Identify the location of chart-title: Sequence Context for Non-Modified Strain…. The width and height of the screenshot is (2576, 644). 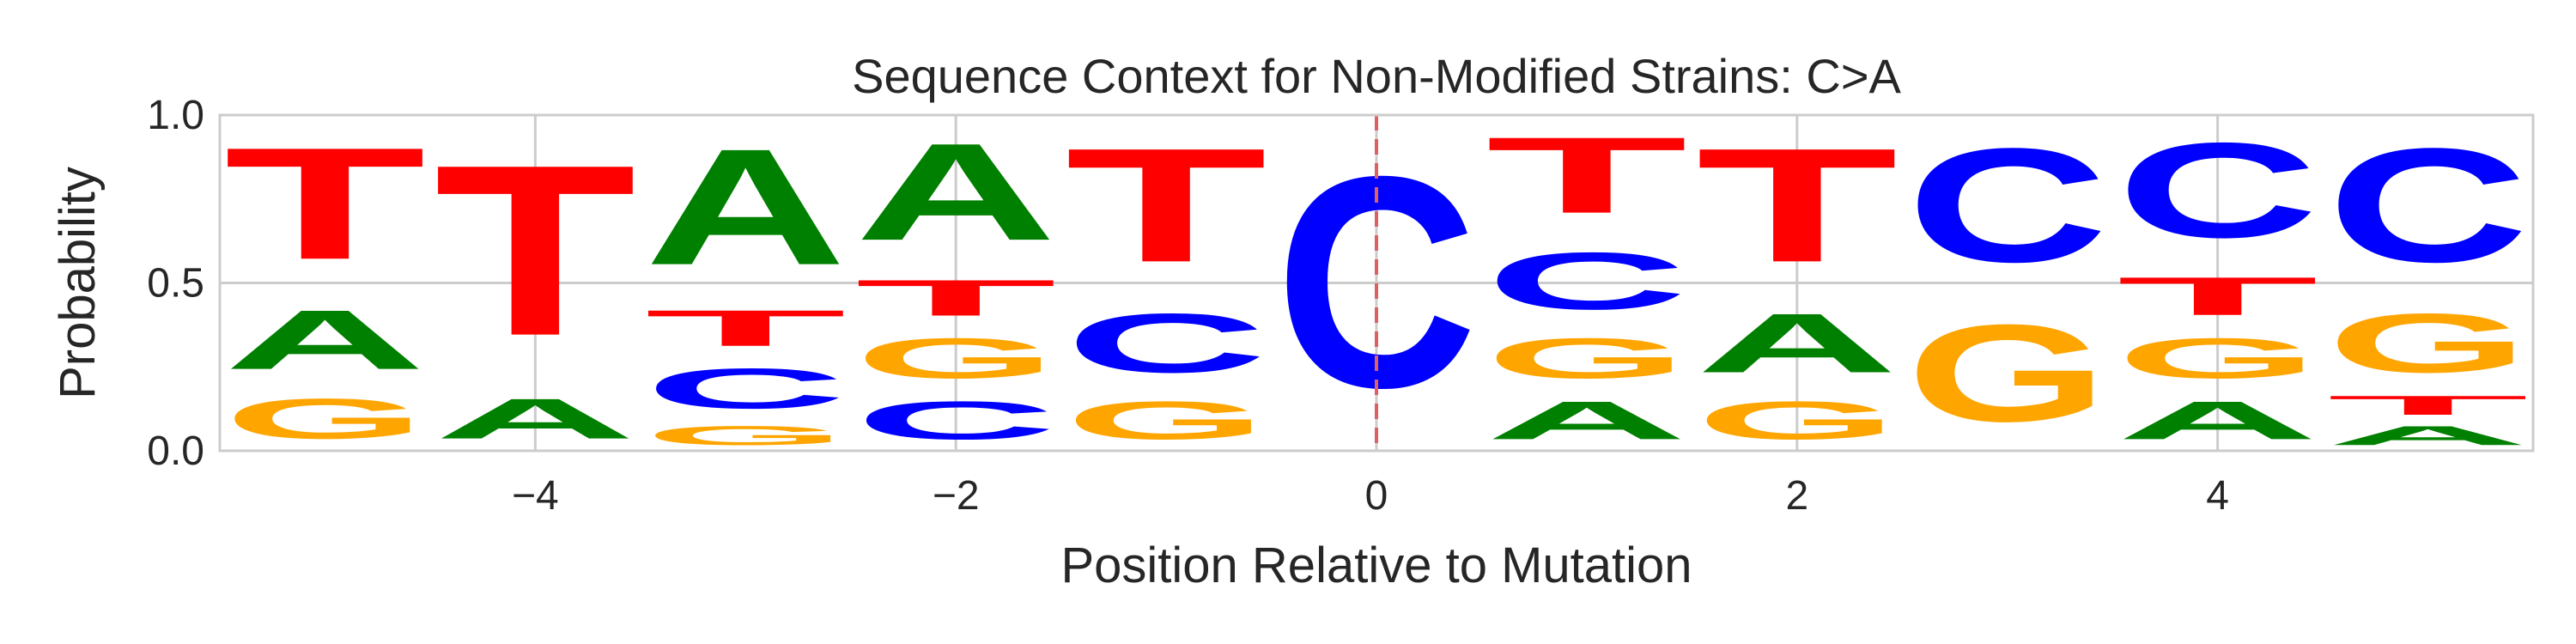
(1376, 76).